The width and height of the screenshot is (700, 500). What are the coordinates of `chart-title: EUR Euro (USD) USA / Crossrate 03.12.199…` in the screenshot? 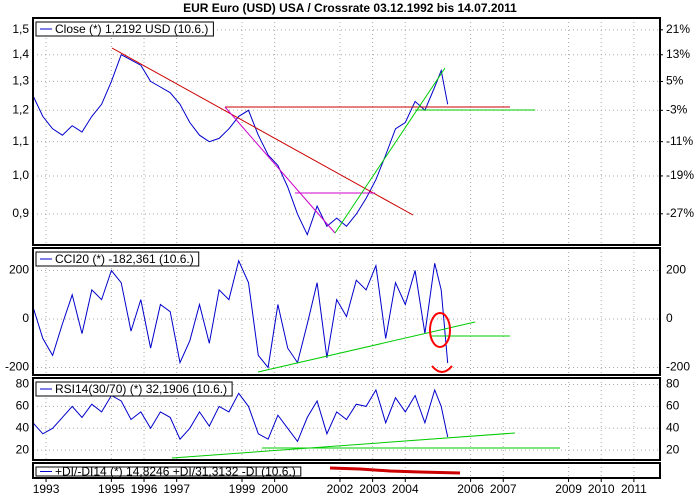 It's located at (350, 8).